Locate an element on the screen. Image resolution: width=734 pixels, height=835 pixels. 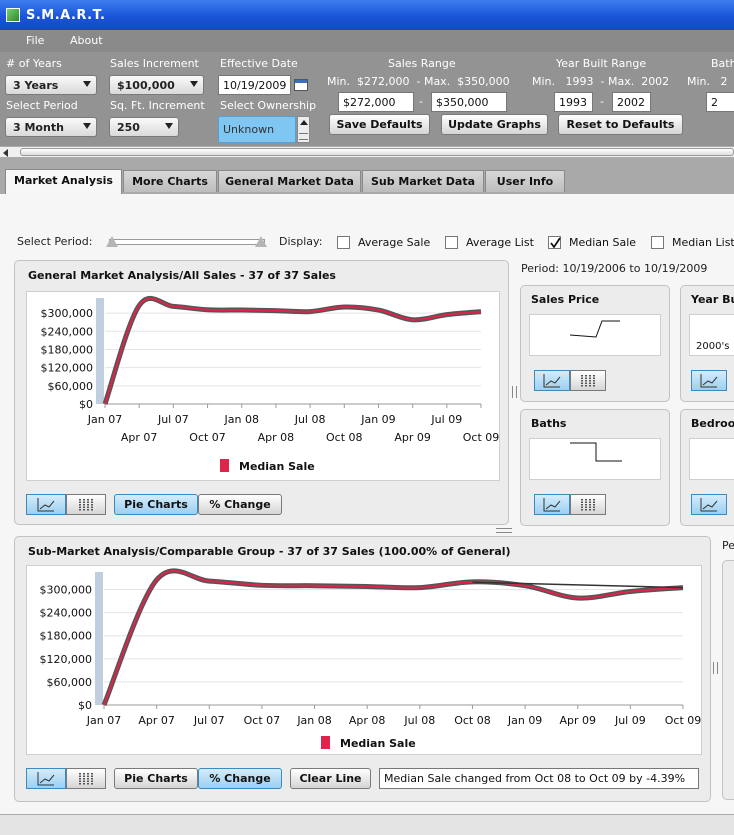
bedrooms-title: Bedroo is located at coordinates (712, 423).